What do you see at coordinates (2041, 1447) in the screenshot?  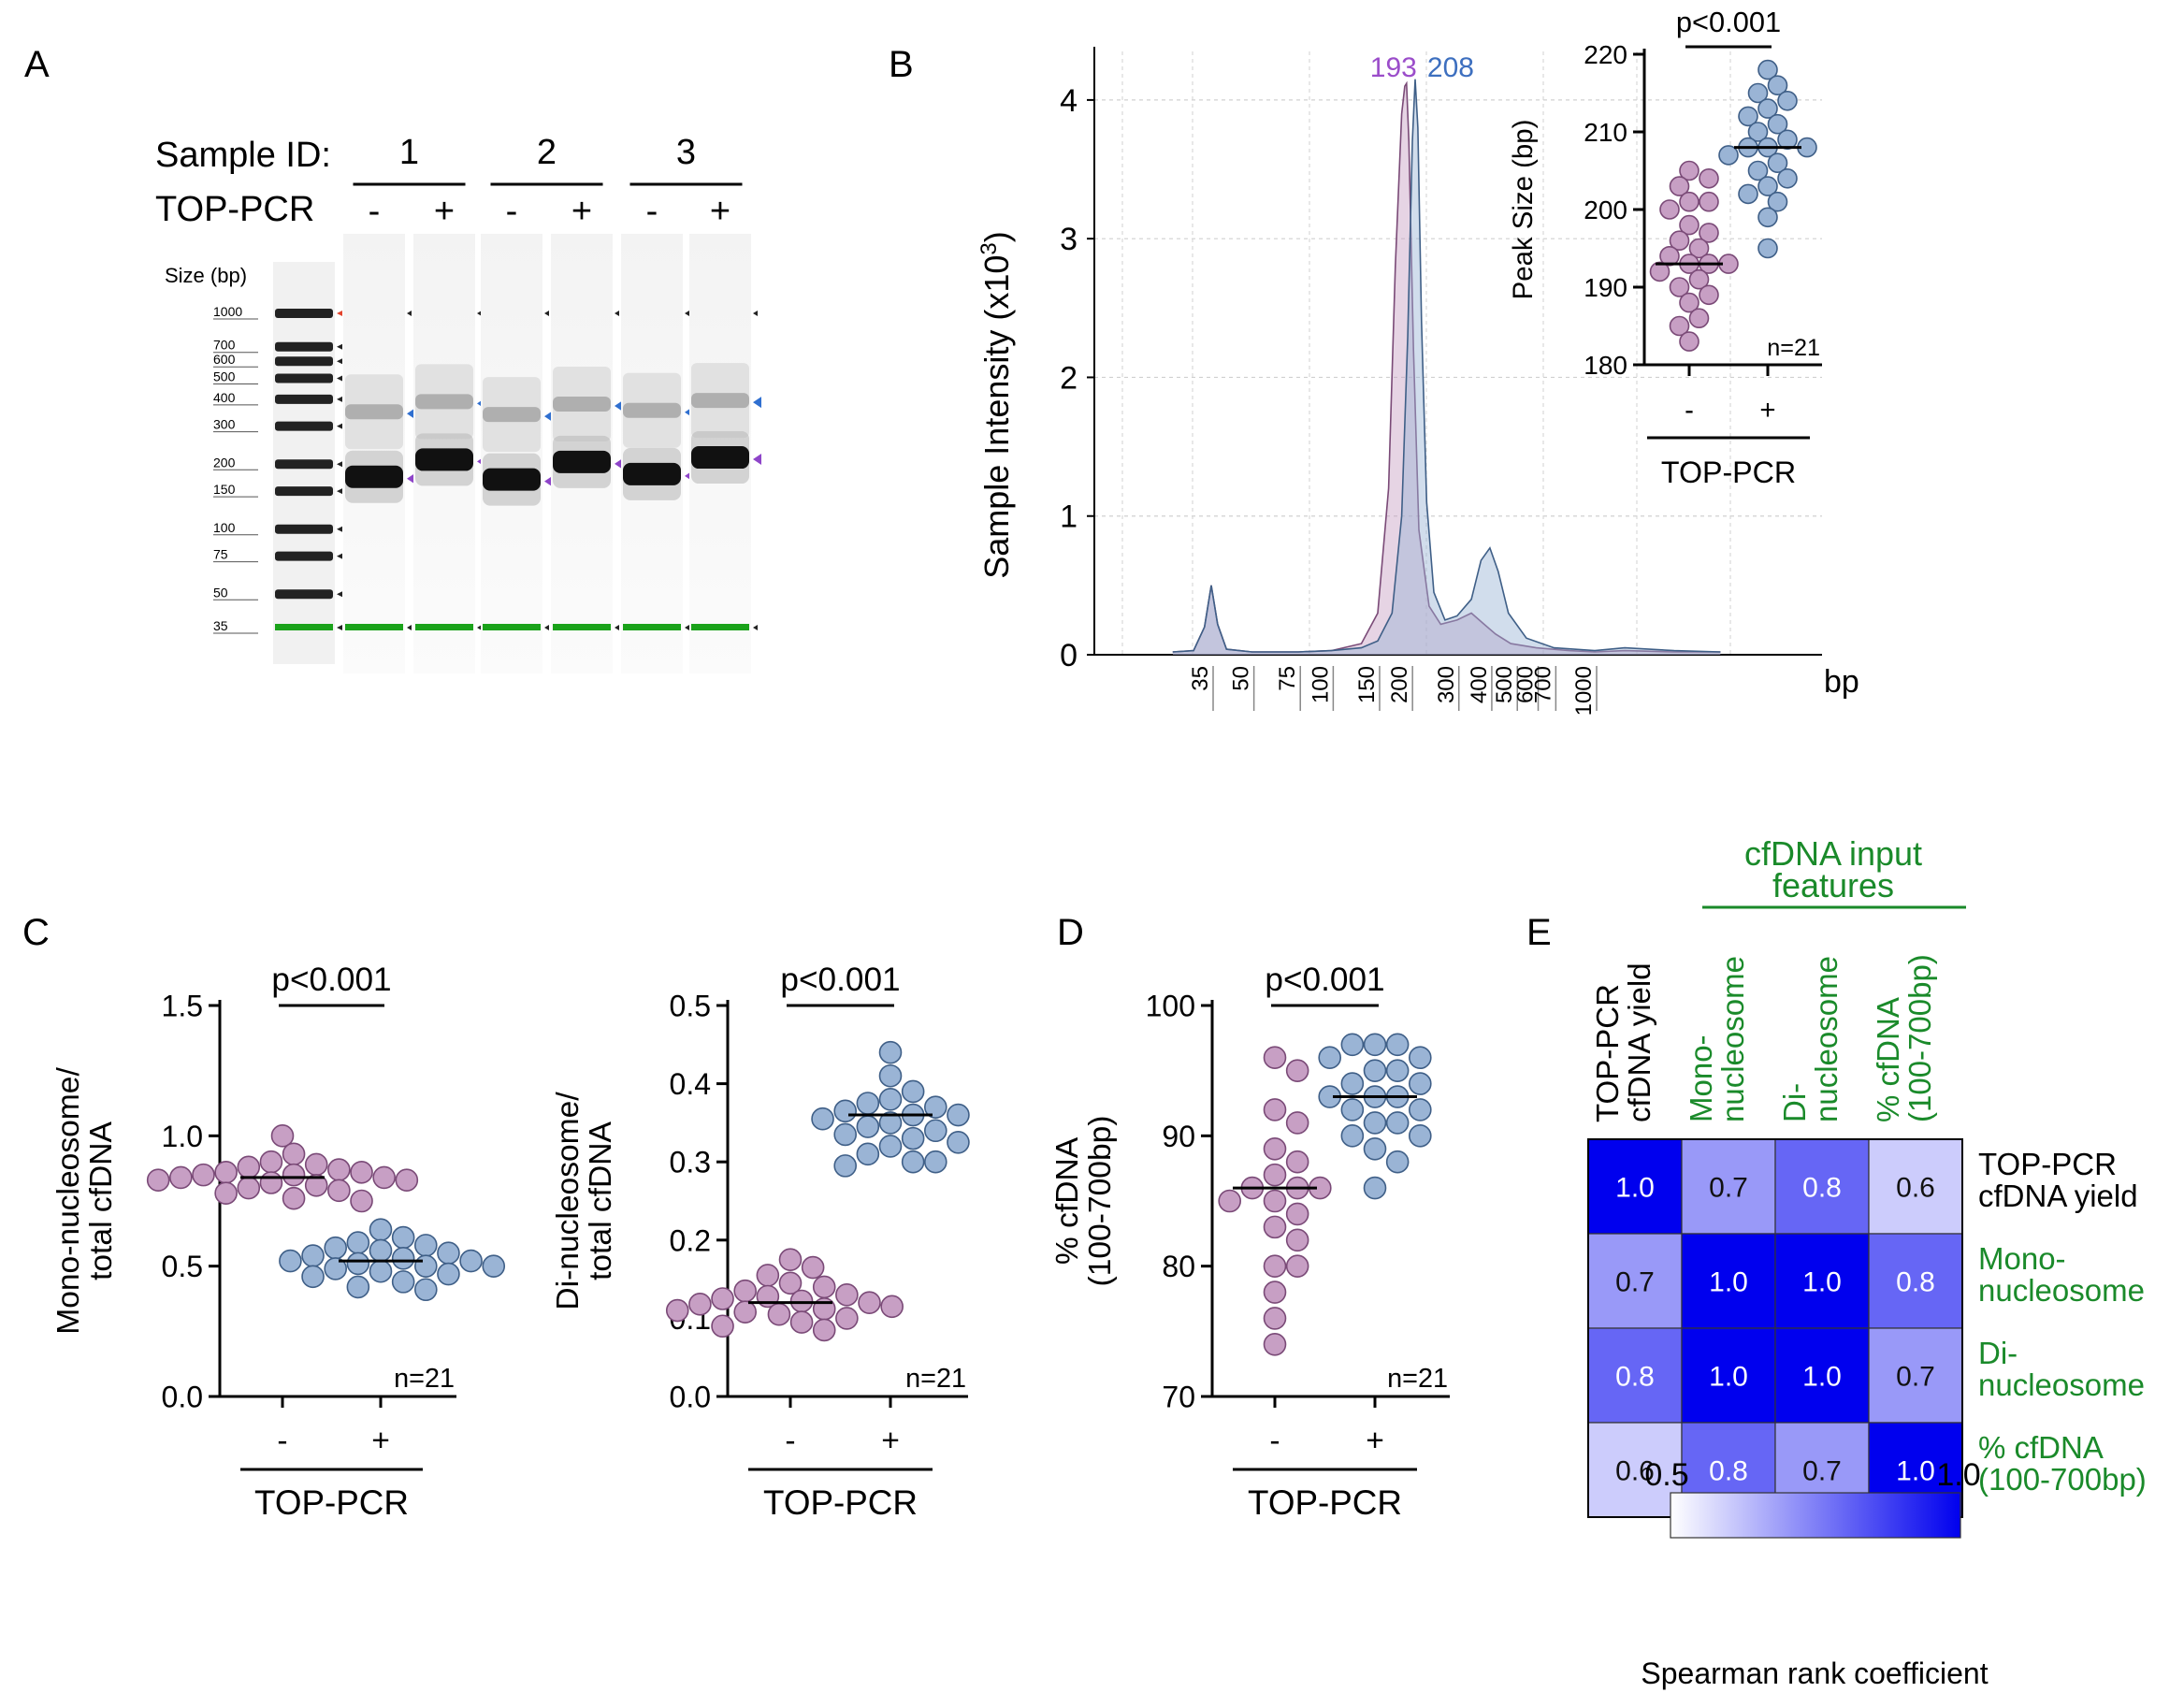 I see `row-label: % cfDNA` at bounding box center [2041, 1447].